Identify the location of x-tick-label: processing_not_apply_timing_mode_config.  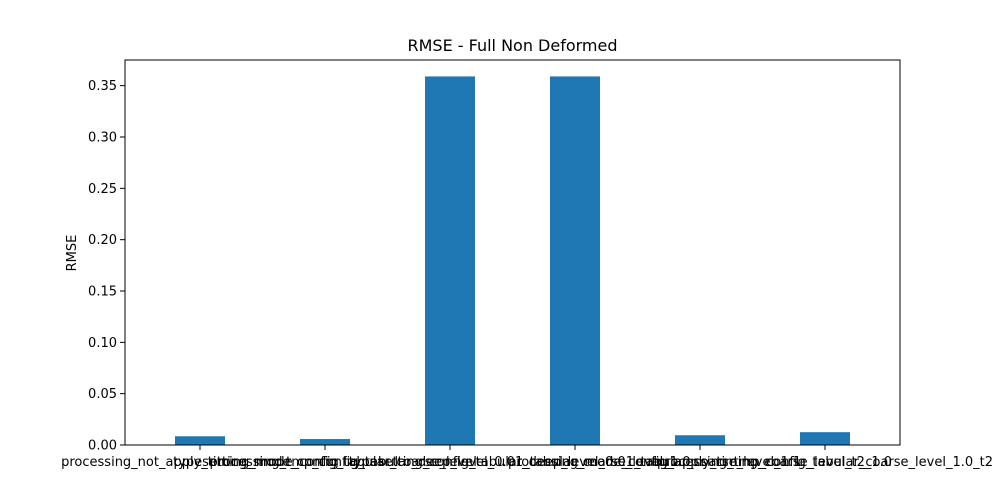
(200, 462).